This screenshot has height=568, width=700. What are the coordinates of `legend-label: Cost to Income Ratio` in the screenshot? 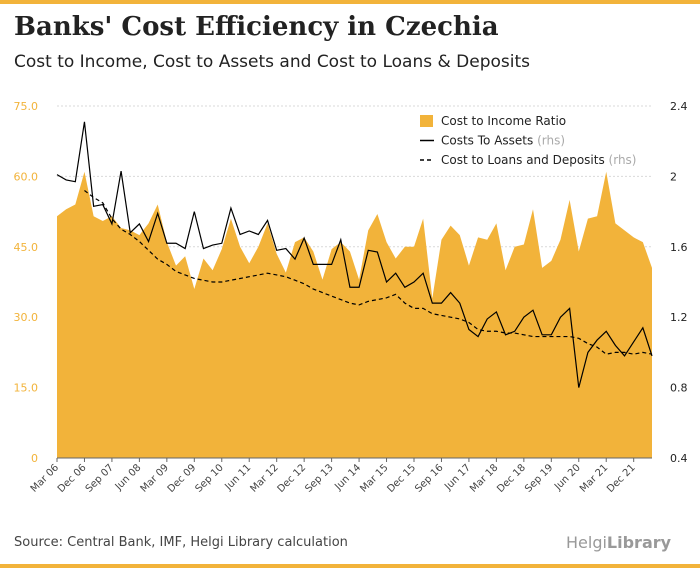 It's located at (503, 121).